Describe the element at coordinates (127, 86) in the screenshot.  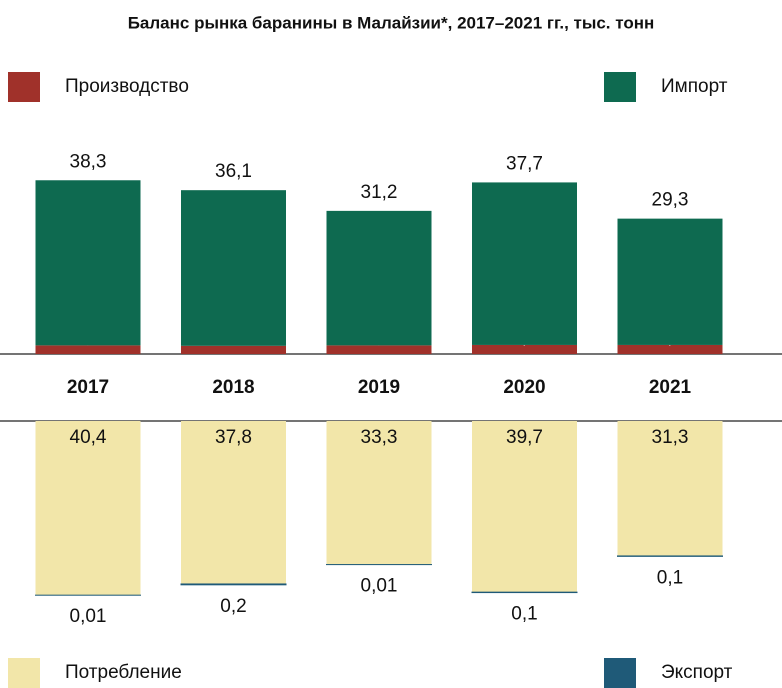
I see `legend-label: Производство` at that location.